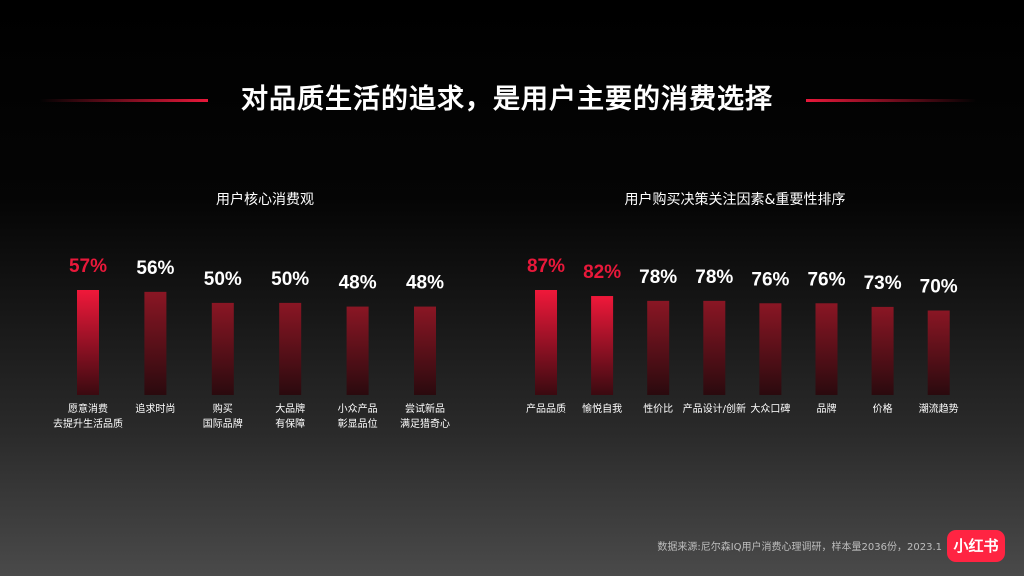 The height and width of the screenshot is (576, 1024). Describe the element at coordinates (265, 200) in the screenshot. I see `left-chart-title: 用户核心消费观` at that location.